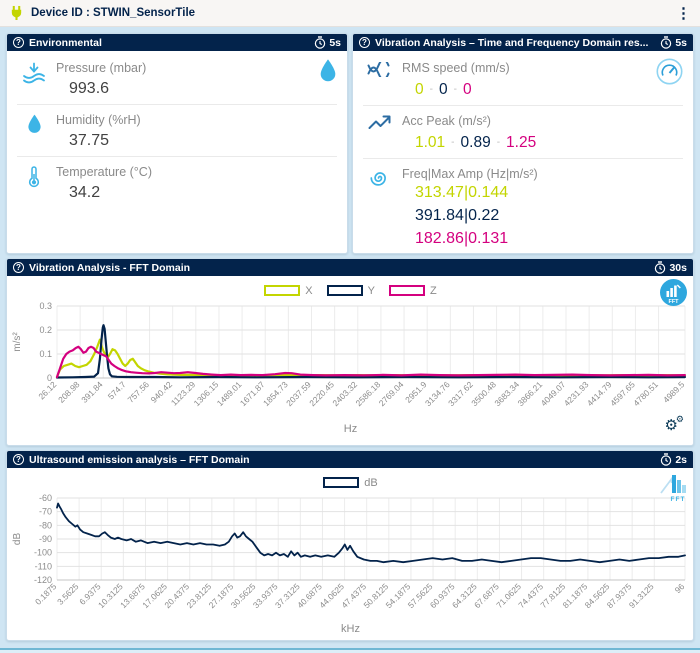 The height and width of the screenshot is (653, 700). What do you see at coordinates (45, 512) in the screenshot?
I see `svg-text: -70` at bounding box center [45, 512].